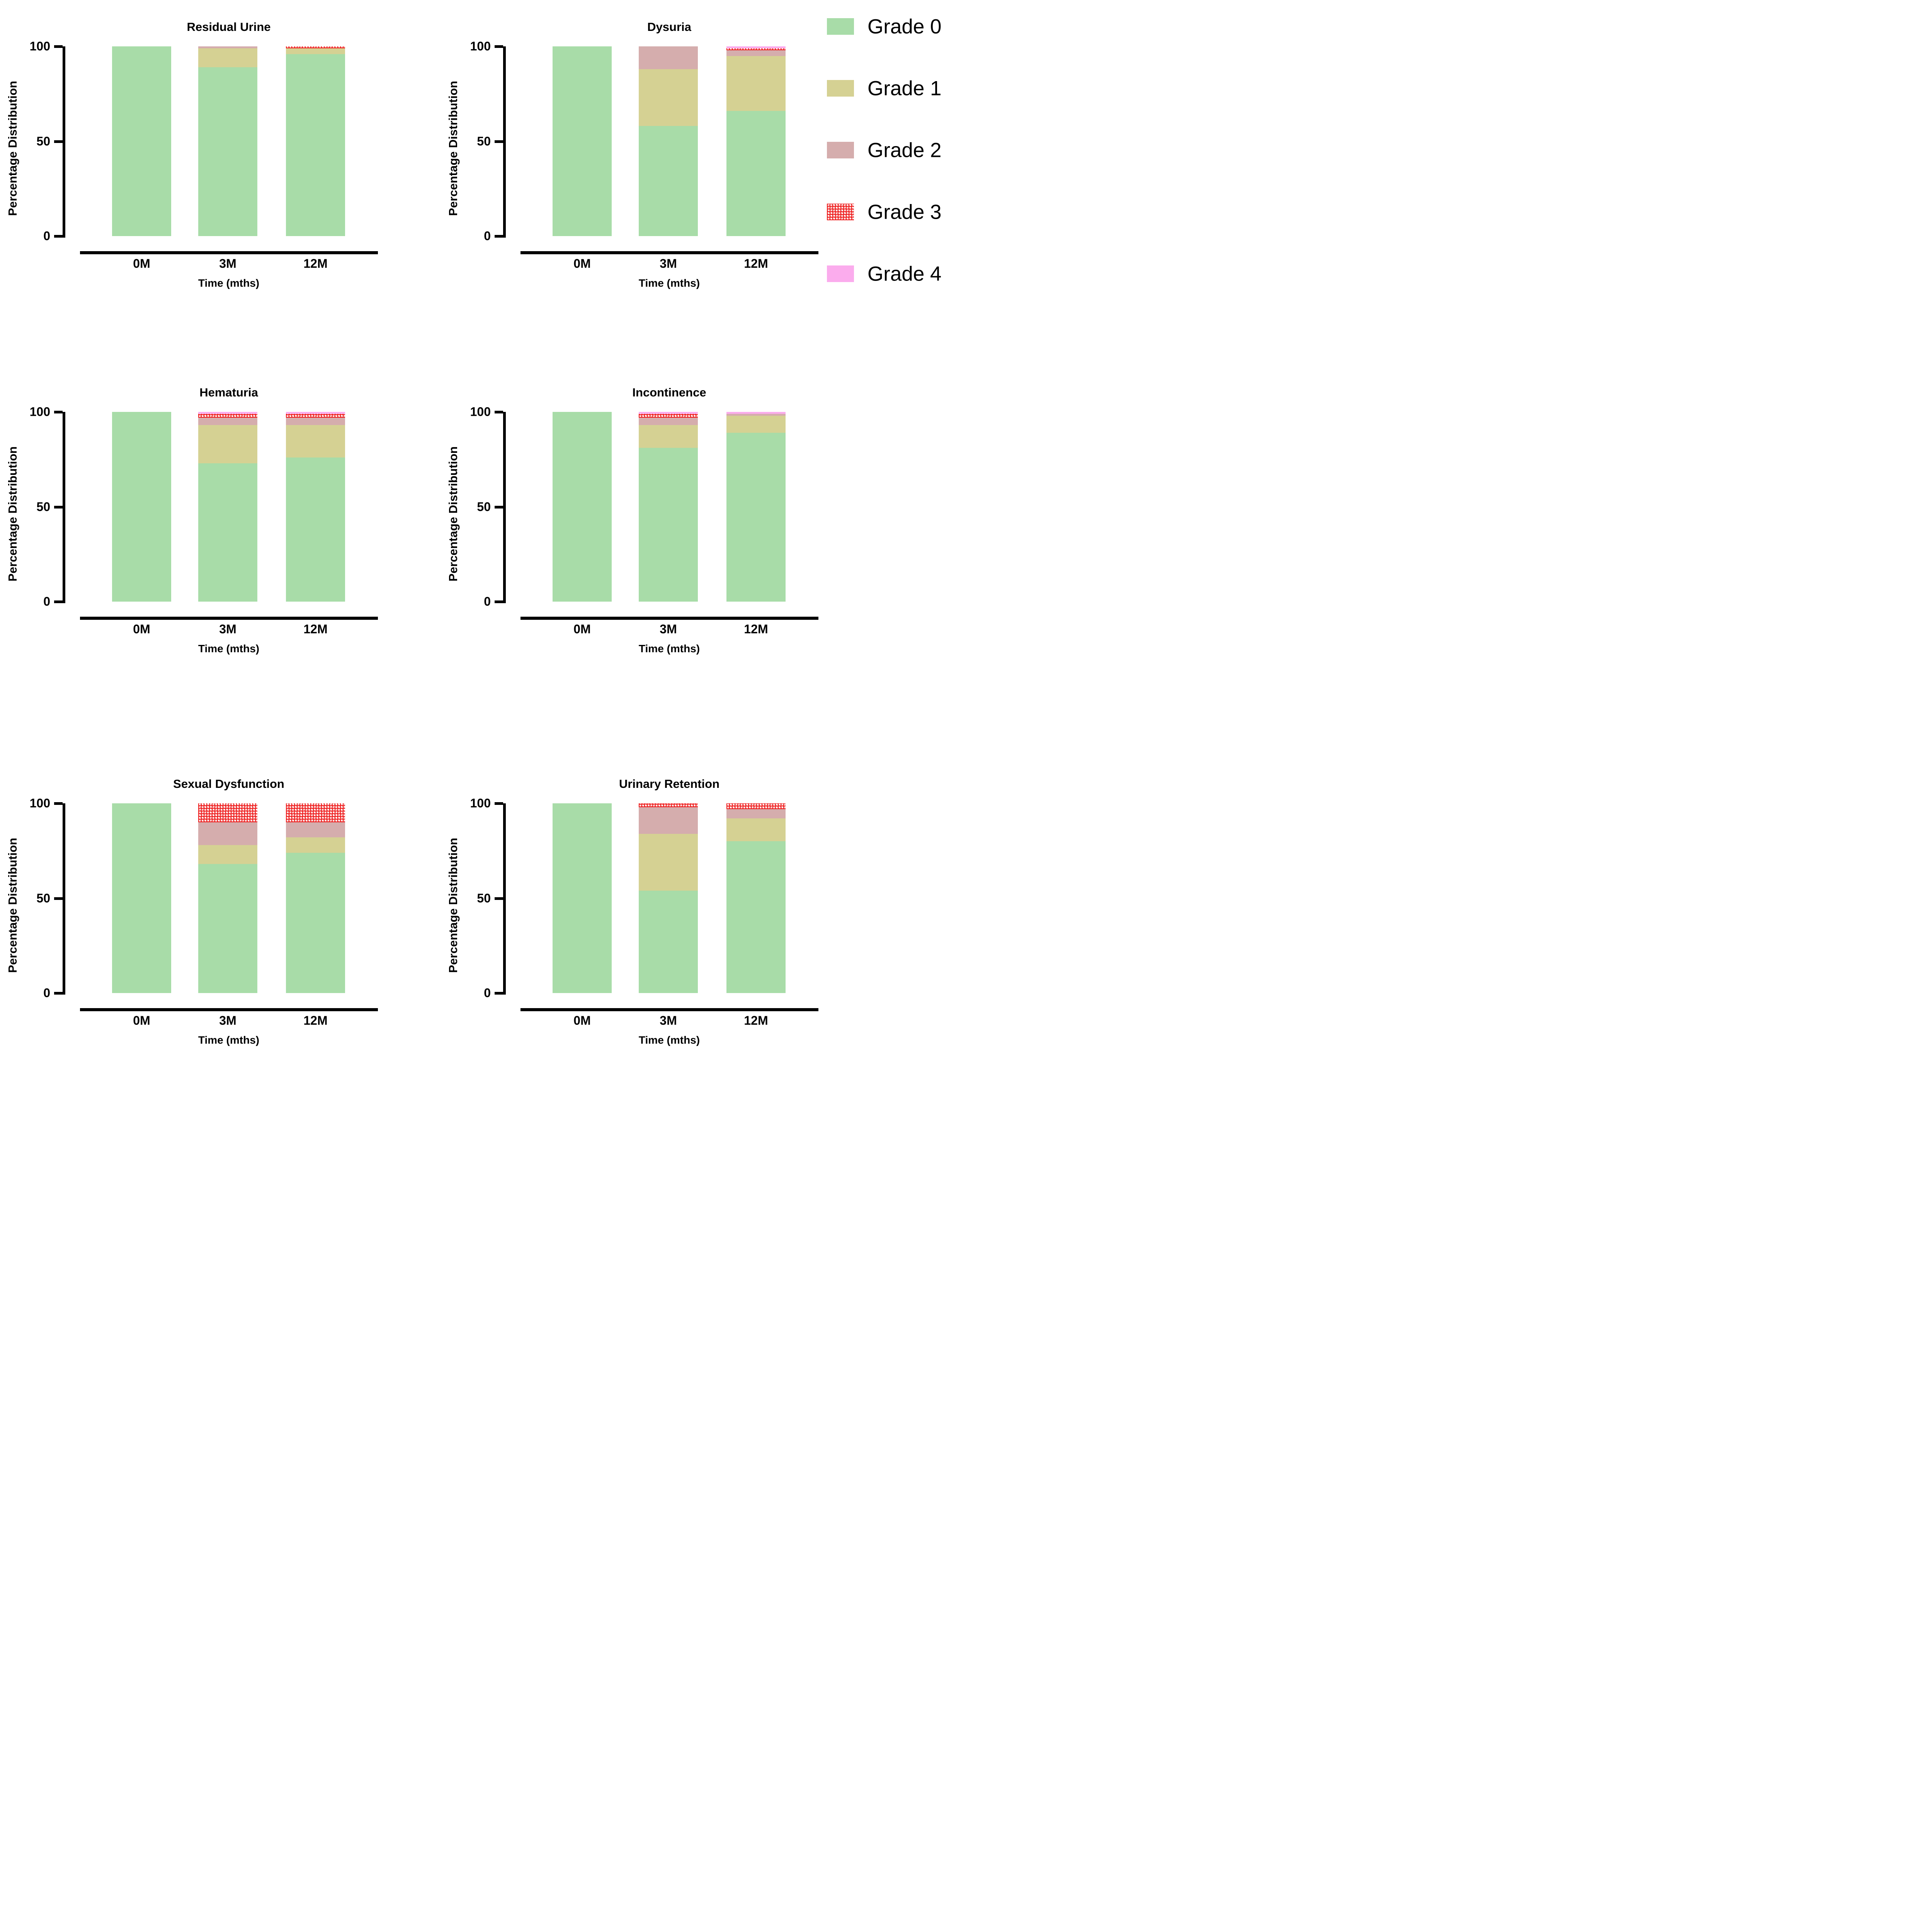 The width and height of the screenshot is (1905, 1932). Describe the element at coordinates (889, 89) in the screenshot. I see `legend-item-grade-1: Grade 1` at that location.